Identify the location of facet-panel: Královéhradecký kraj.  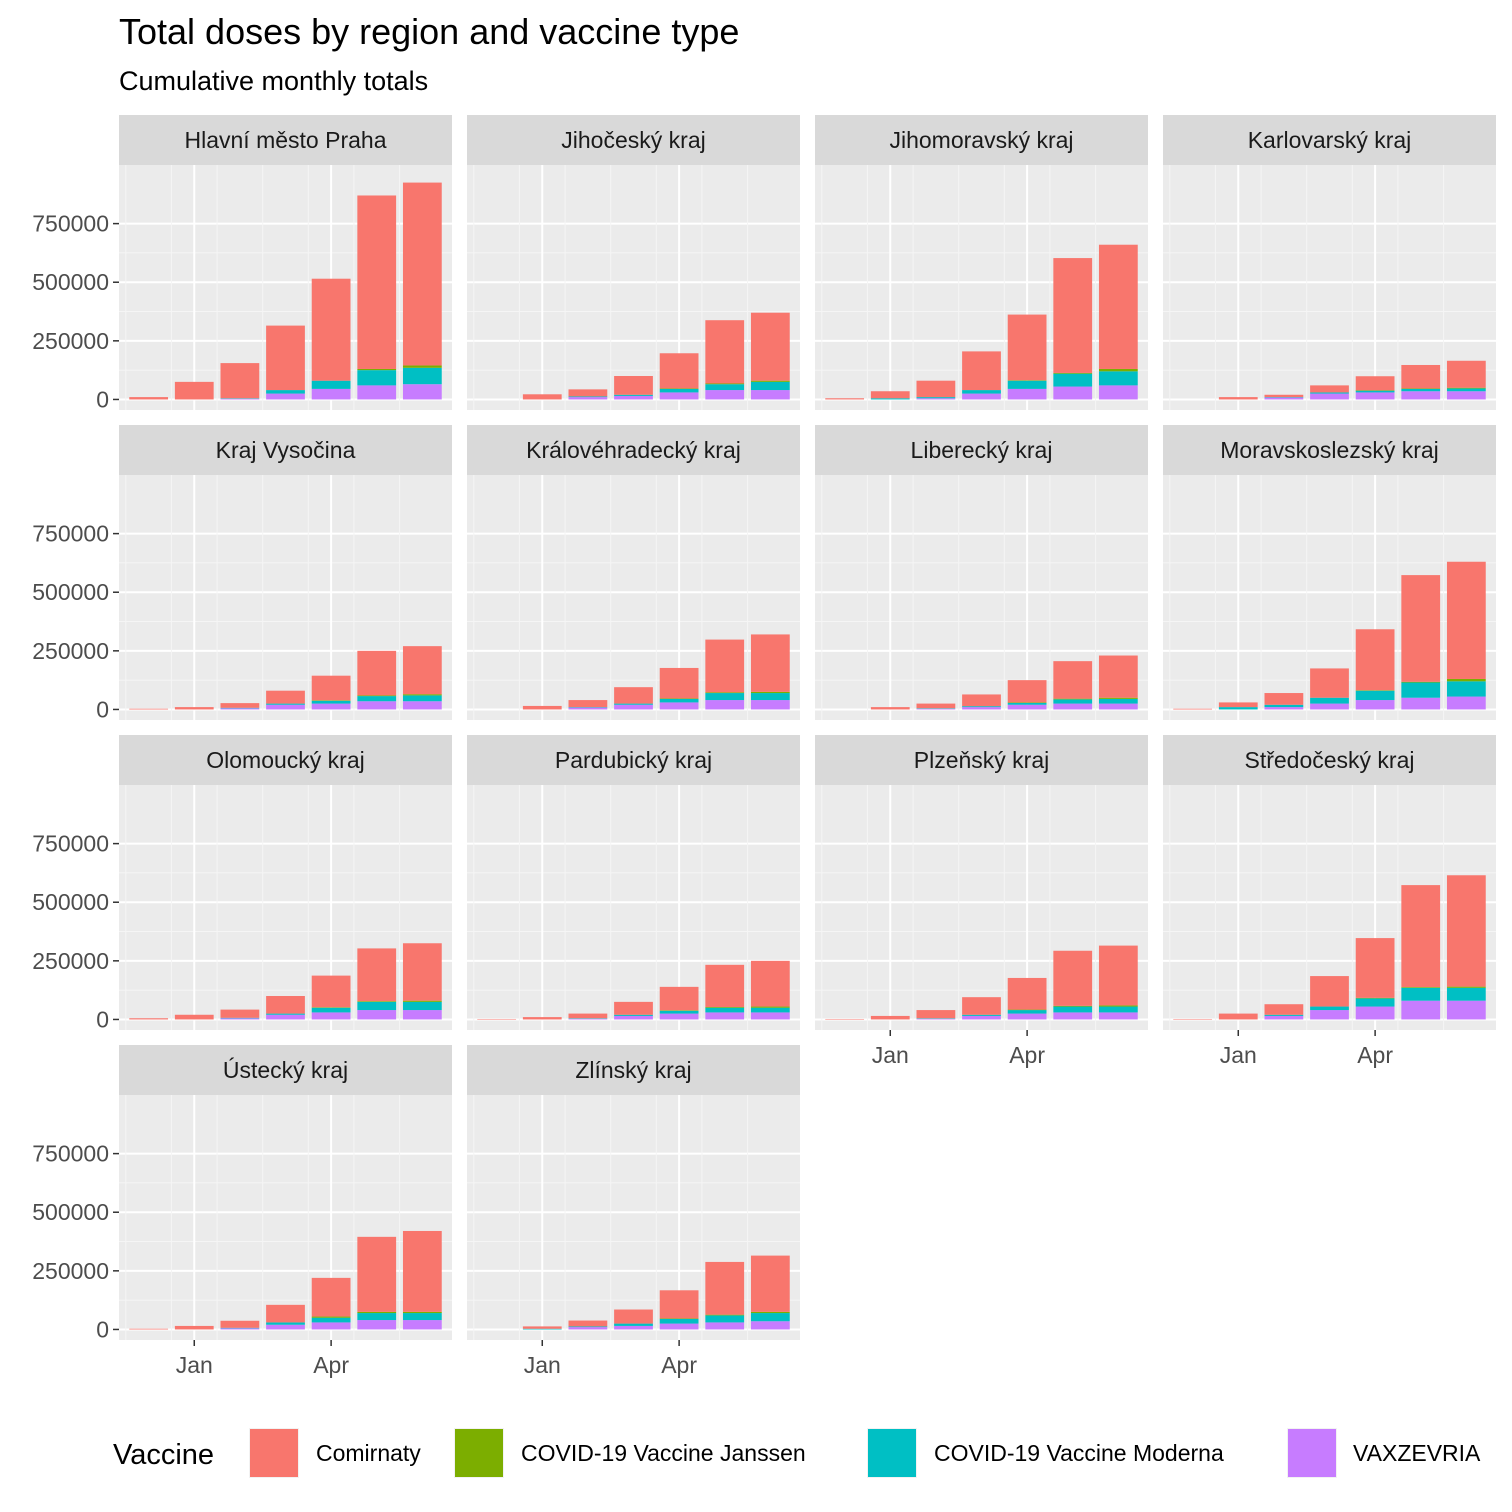
(633, 572).